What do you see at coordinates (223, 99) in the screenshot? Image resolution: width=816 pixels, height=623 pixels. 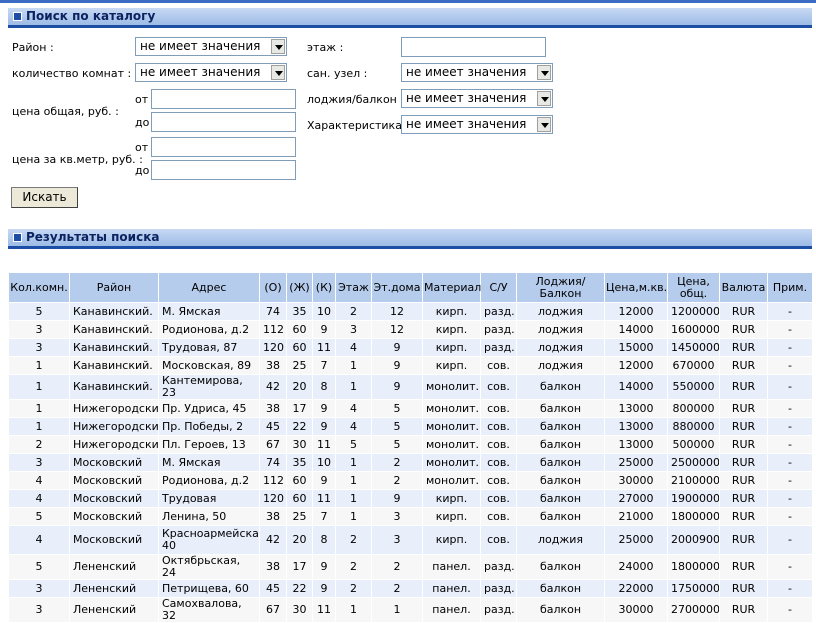 I see `total-price-from-input` at bounding box center [223, 99].